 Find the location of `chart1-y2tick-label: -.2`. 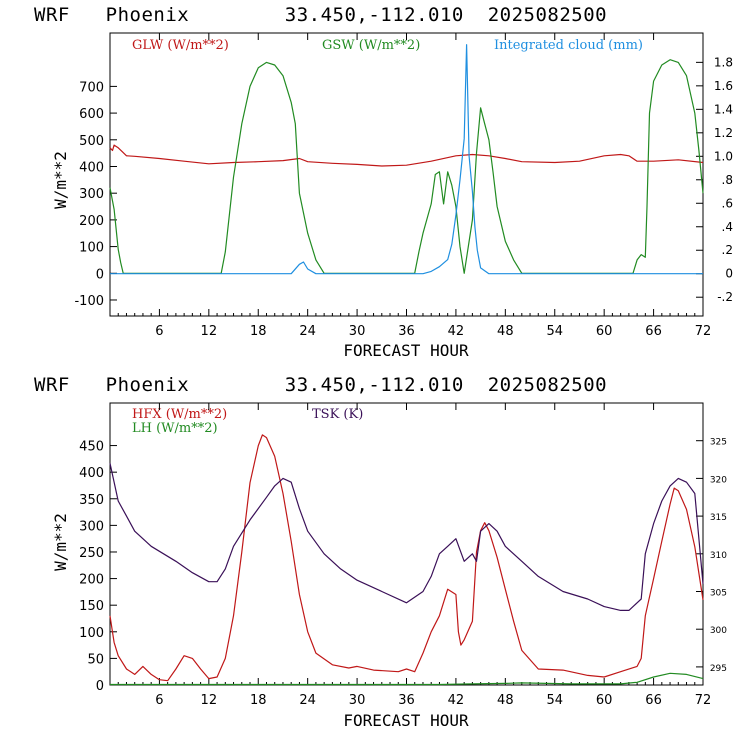

chart1-y2tick-label: -.2 is located at coordinates (725, 297).